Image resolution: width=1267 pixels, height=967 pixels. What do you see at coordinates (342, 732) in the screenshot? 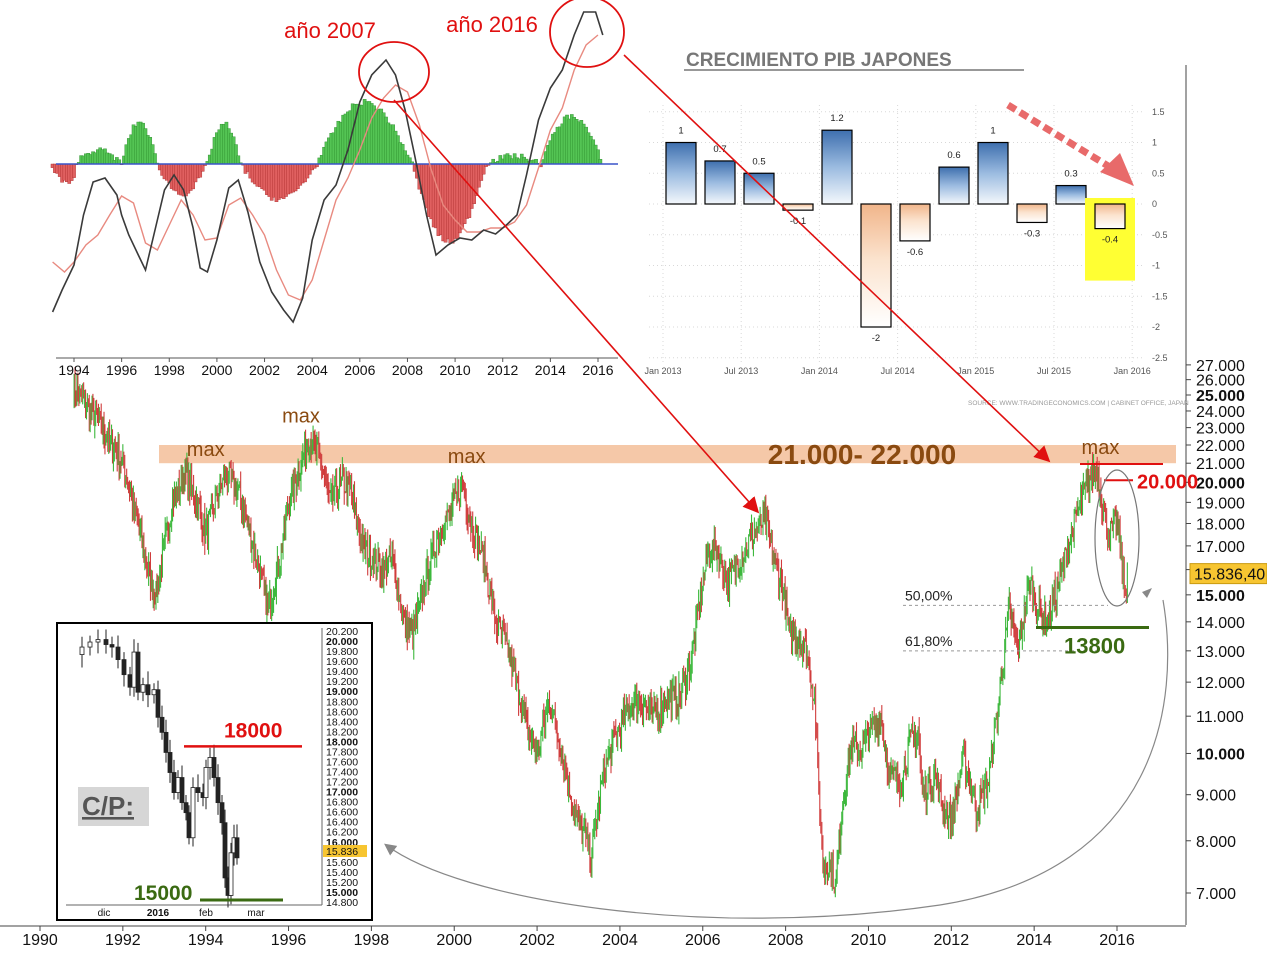
I see `inset-y-tick-label: 18.200` at bounding box center [342, 732].